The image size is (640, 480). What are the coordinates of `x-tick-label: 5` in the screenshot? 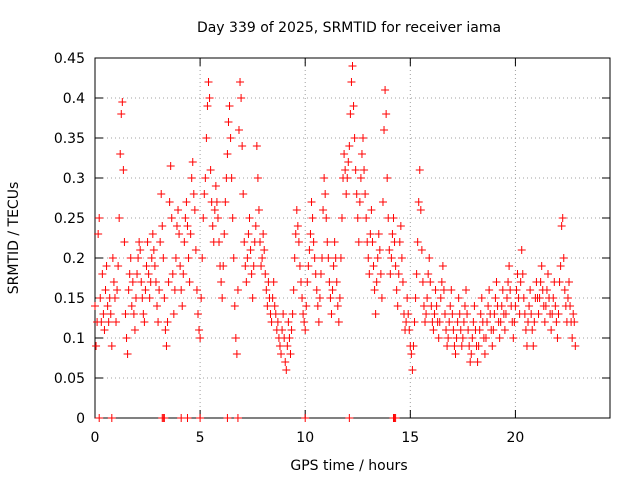 It's located at (200, 438).